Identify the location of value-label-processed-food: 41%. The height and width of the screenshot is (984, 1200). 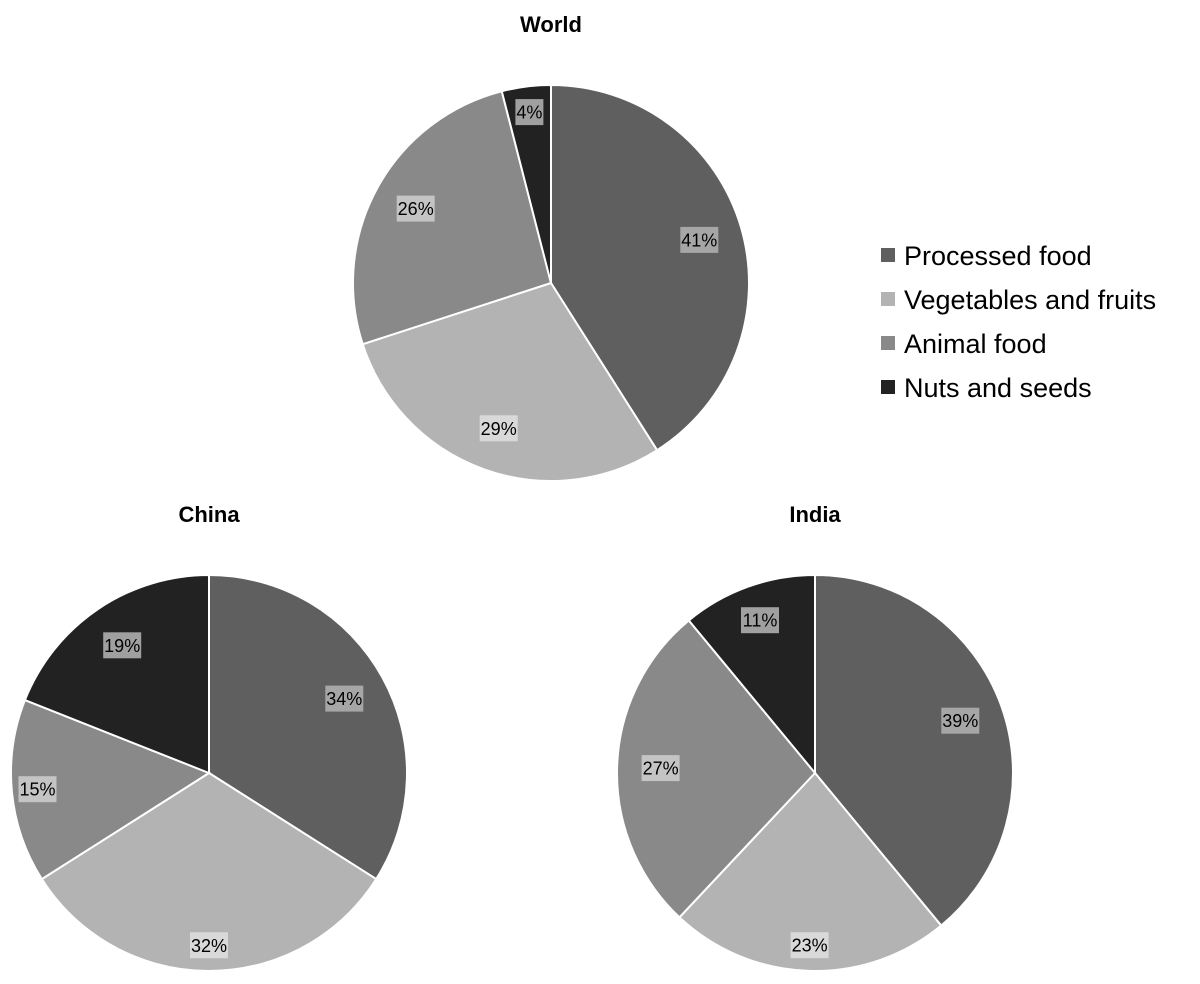
(699, 240).